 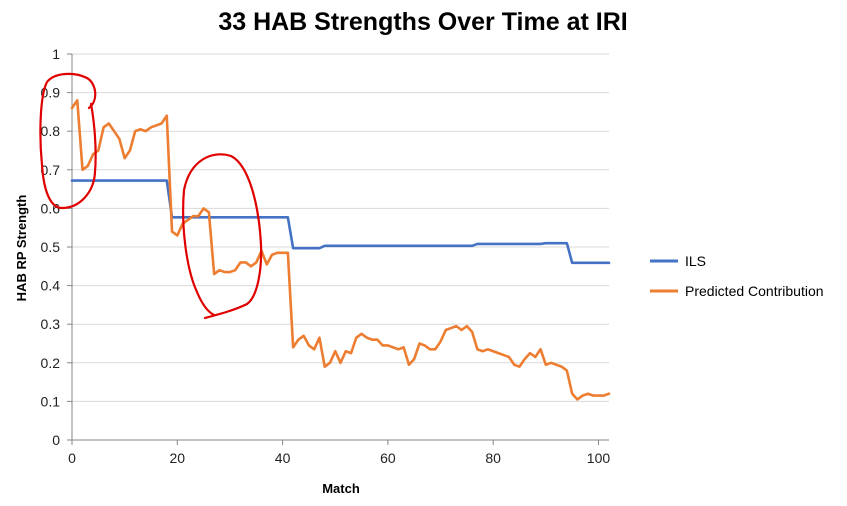 I want to click on series-line-ils, so click(x=340, y=222).